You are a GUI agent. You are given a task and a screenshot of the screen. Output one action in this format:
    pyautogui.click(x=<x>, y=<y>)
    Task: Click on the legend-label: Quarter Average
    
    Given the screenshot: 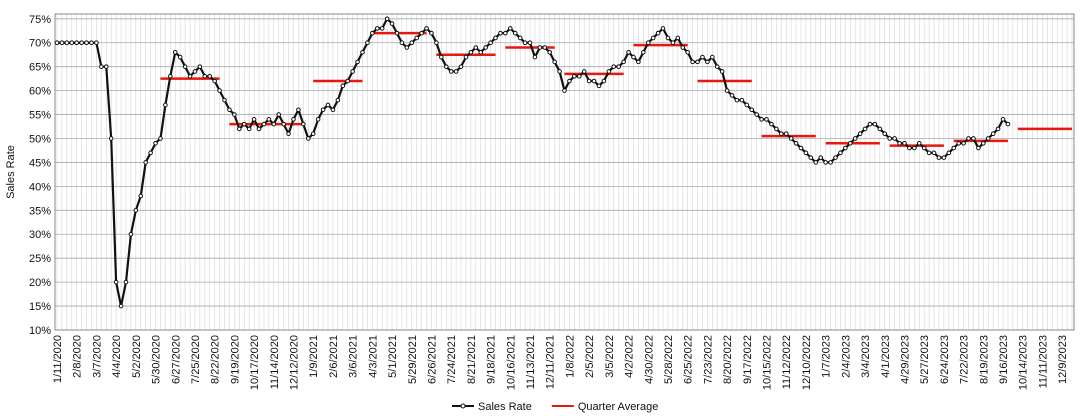 What is the action you would take?
    pyautogui.click(x=618, y=407)
    